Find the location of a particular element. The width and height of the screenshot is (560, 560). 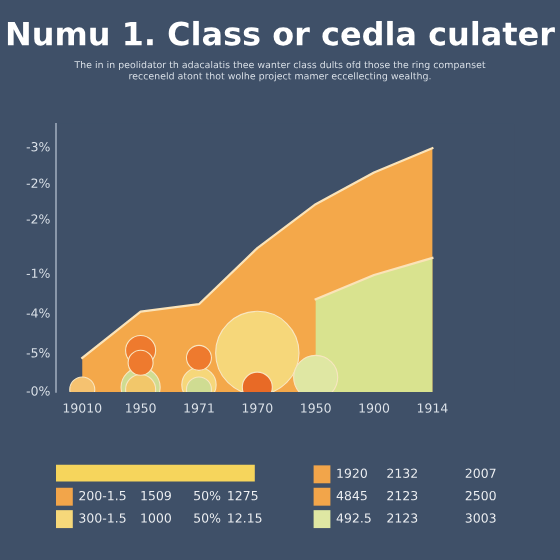

chart-title: Numu 1. Class or cedla culater is located at coordinates (281, 33).